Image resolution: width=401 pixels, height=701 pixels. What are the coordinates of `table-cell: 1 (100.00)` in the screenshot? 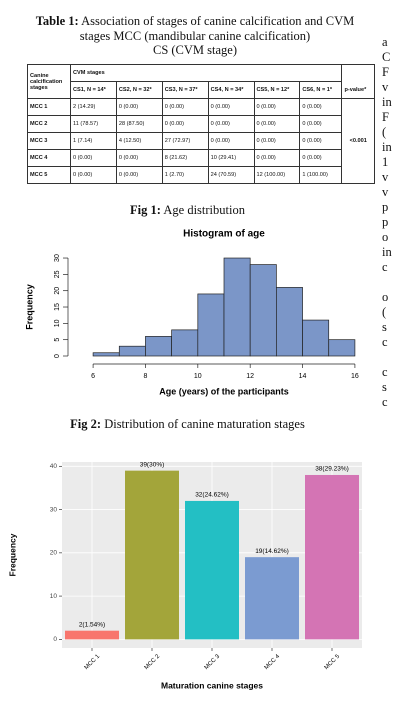 It's located at (321, 175).